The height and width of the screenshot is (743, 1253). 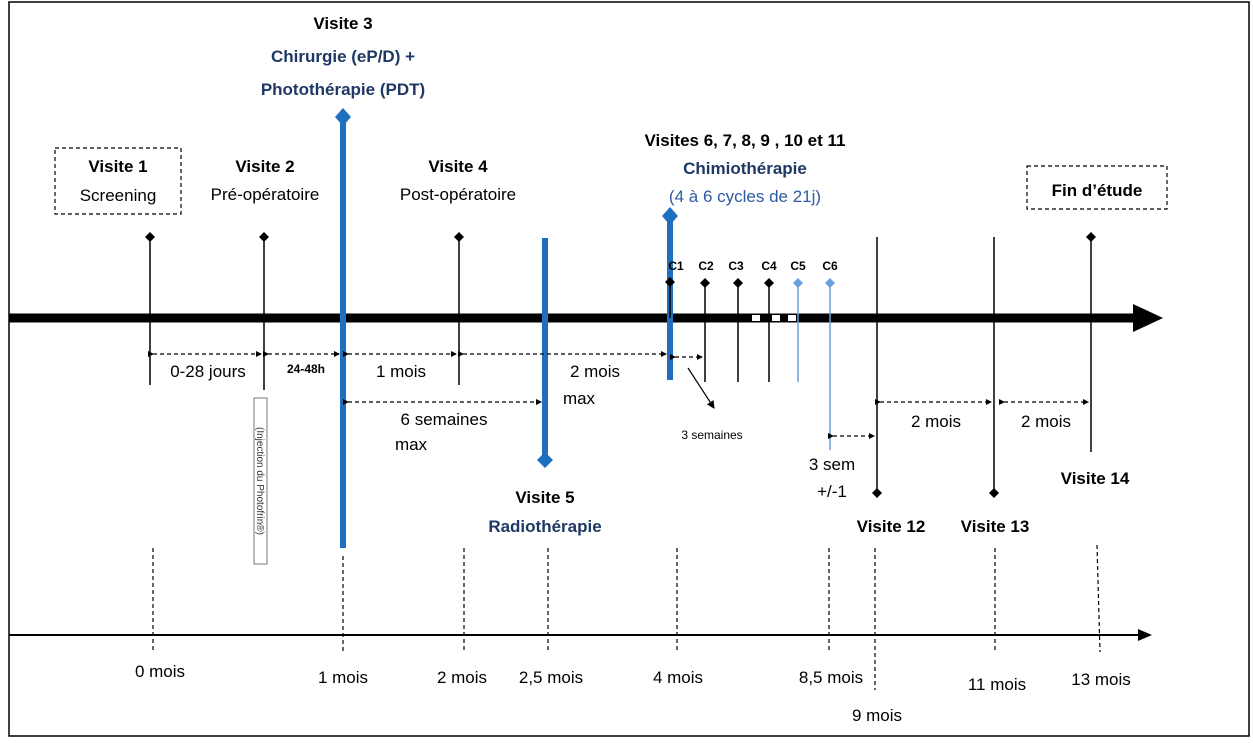 I want to click on months-axis-arrowhead, so click(x=1145, y=635).